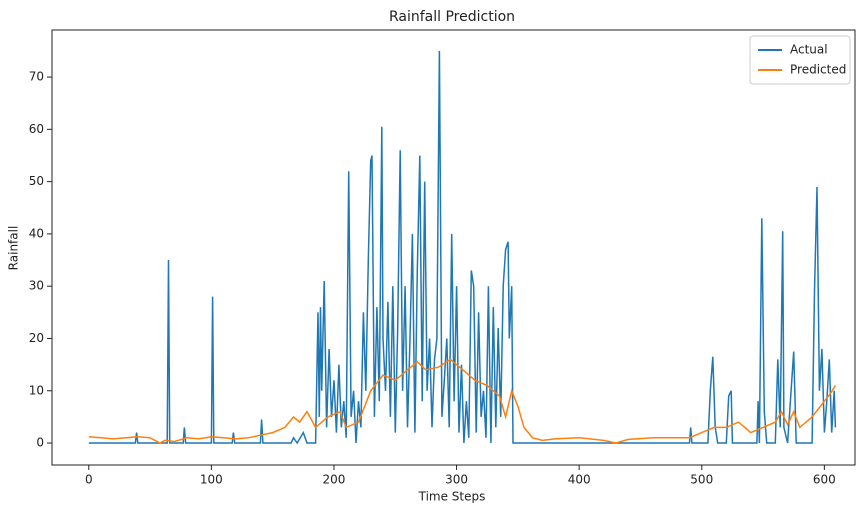  I want to click on y-tick-label: 30, so click(36, 286).